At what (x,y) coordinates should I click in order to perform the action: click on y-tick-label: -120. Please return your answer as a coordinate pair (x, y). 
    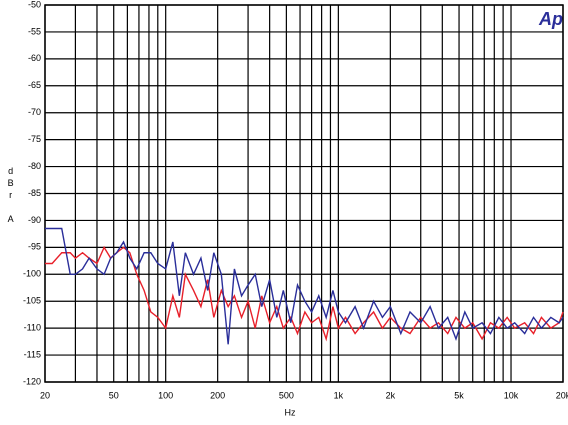
    Looking at the image, I should click on (32, 381).